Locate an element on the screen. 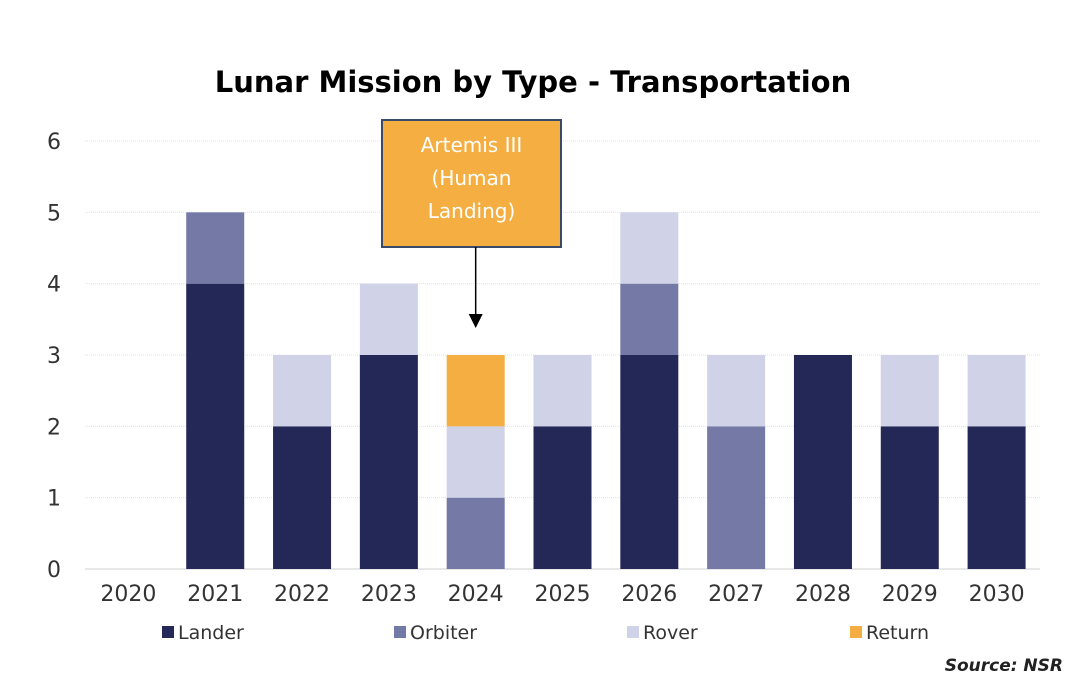 The height and width of the screenshot is (694, 1086). chart-title: Lunar Mission by Type - Transportation is located at coordinates (533, 82).